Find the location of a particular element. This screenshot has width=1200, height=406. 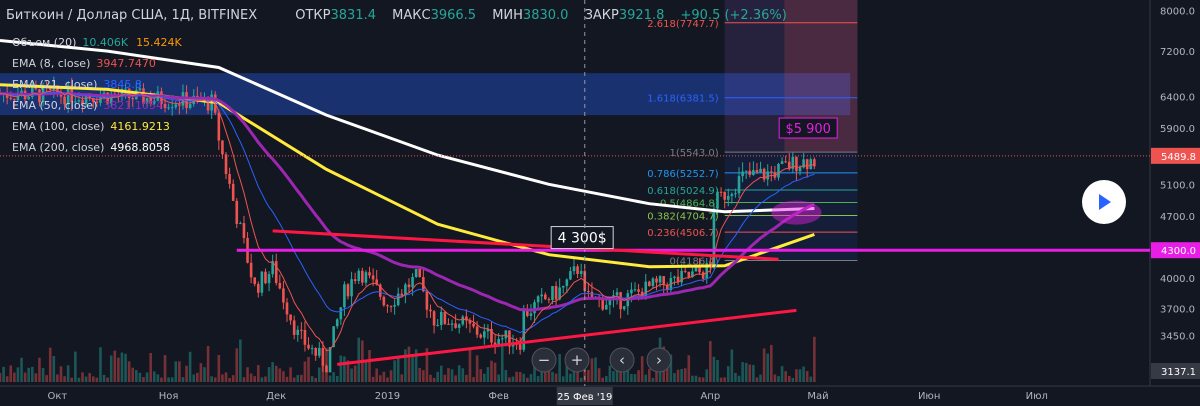

cursor-date-label: 25 Фев '19 is located at coordinates (584, 397).